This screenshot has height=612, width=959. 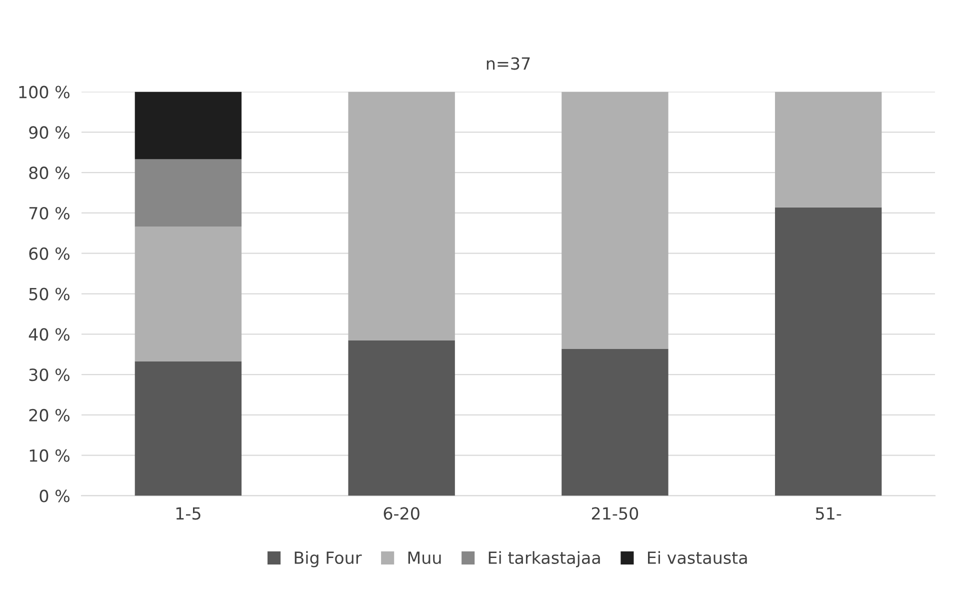 What do you see at coordinates (402, 513) in the screenshot?
I see `x-tick-label: 6-20` at bounding box center [402, 513].